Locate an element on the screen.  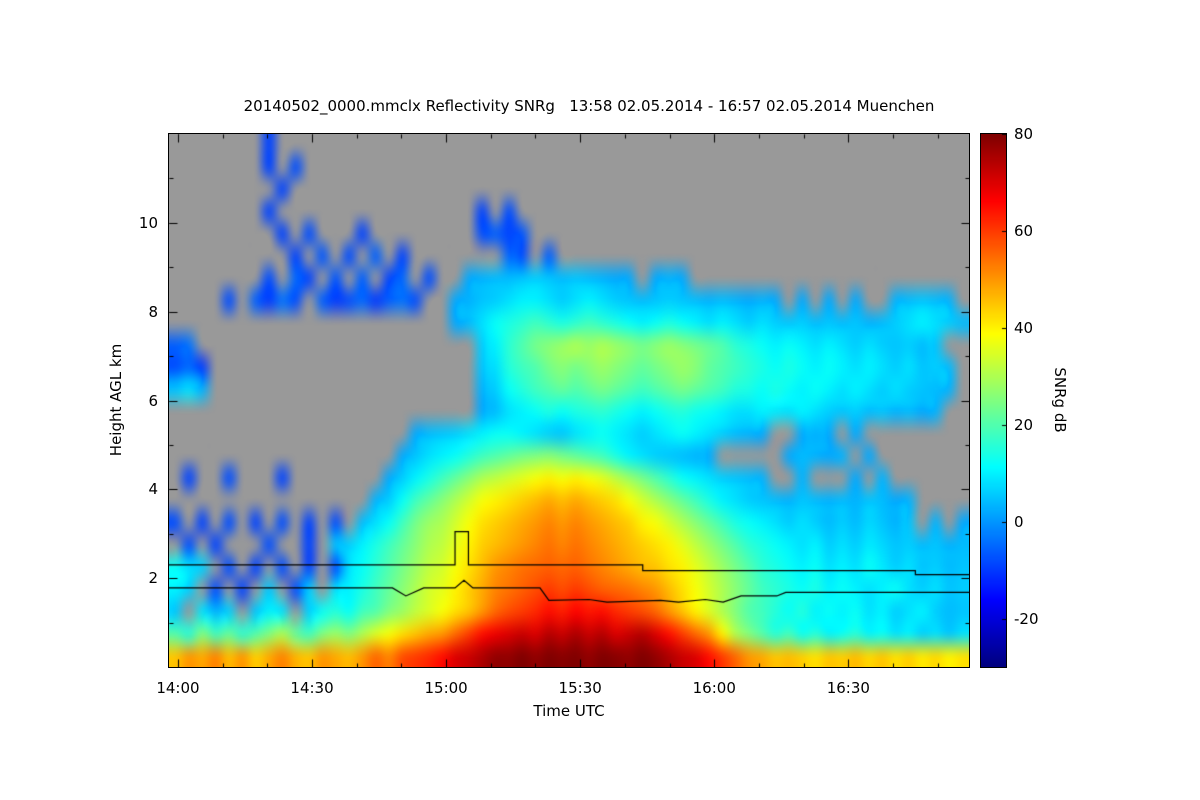
x-tick-label: 16:00 is located at coordinates (714, 688).